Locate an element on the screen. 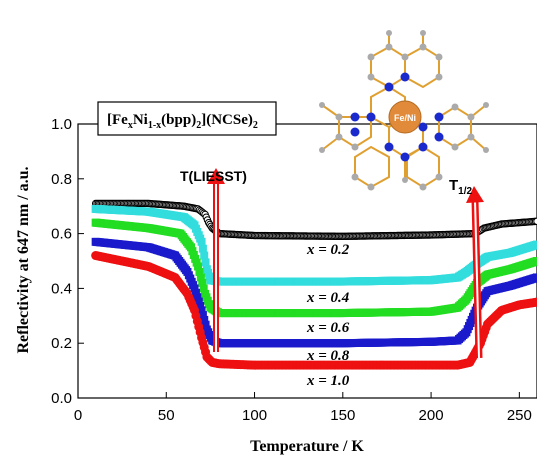 The height and width of the screenshot is (461, 537). thalf-arrow is located at coordinates (475, 272).